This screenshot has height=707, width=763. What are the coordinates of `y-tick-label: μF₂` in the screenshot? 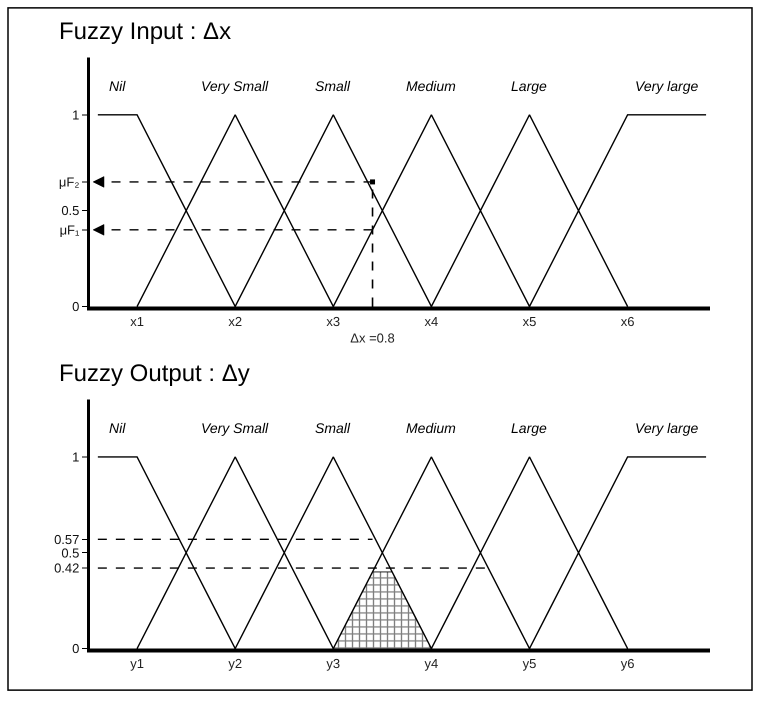 It's located at (69, 182).